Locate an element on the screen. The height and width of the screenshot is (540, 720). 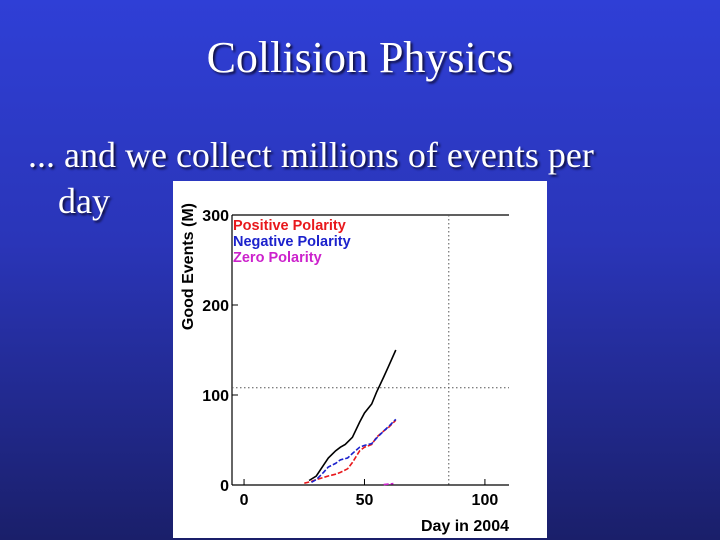
y-tick-label: 200 is located at coordinates (215, 306).